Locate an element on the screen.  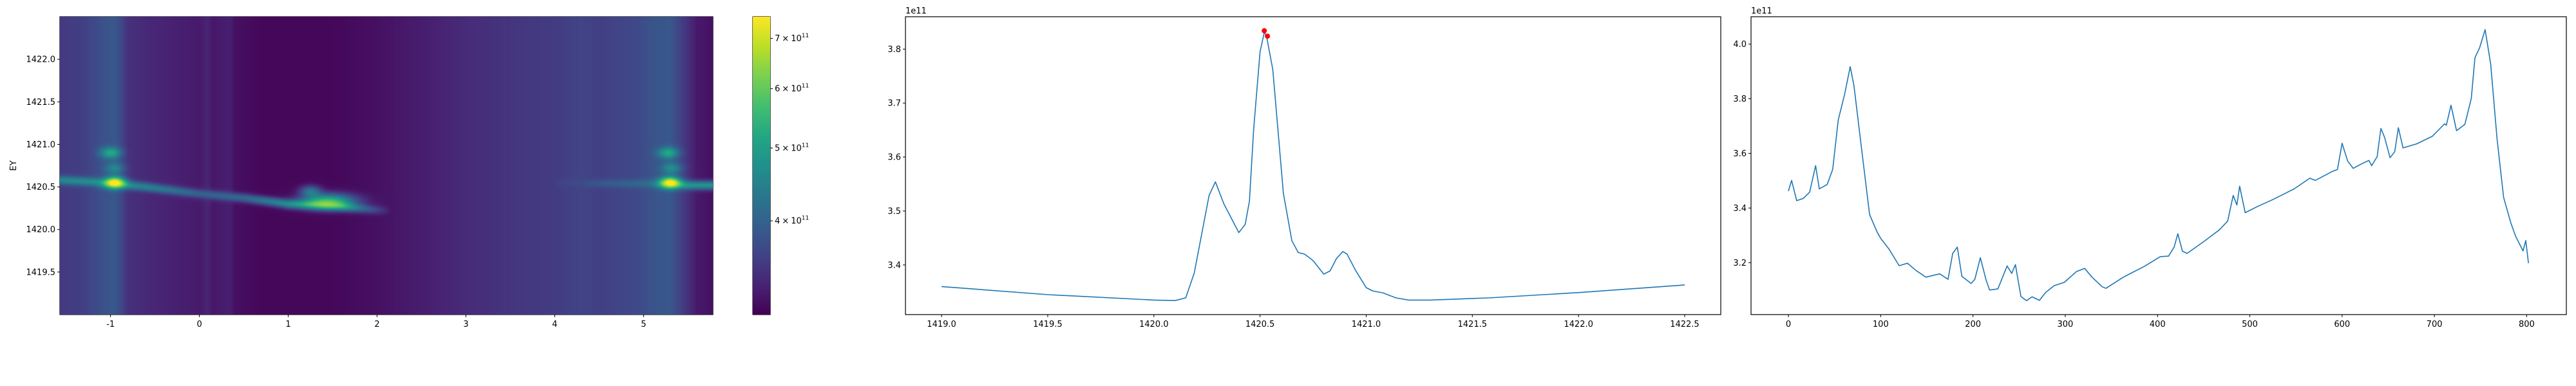
y-tick-label: 3.2 is located at coordinates (1740, 263).